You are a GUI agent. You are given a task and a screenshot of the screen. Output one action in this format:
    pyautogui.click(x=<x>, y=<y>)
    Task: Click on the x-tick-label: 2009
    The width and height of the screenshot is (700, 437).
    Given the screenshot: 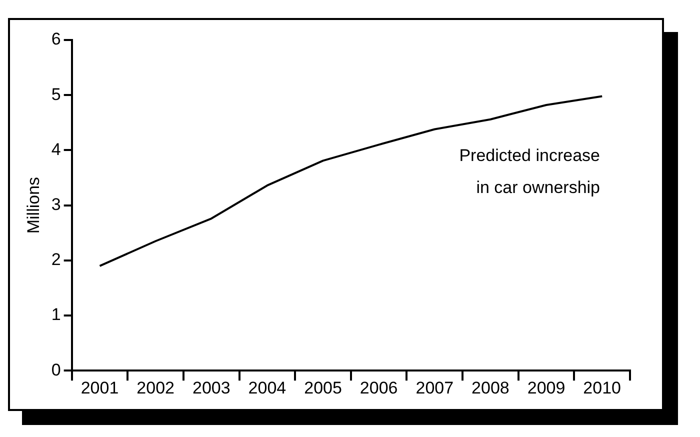 What is the action you would take?
    pyautogui.click(x=546, y=388)
    